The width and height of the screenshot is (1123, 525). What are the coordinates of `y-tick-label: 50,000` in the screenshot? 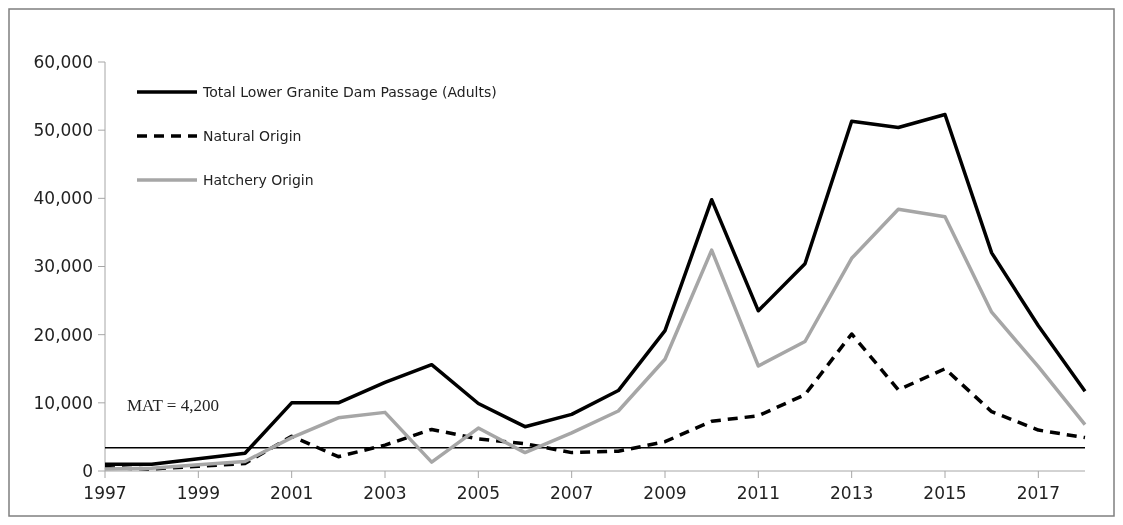 It's located at (63, 130).